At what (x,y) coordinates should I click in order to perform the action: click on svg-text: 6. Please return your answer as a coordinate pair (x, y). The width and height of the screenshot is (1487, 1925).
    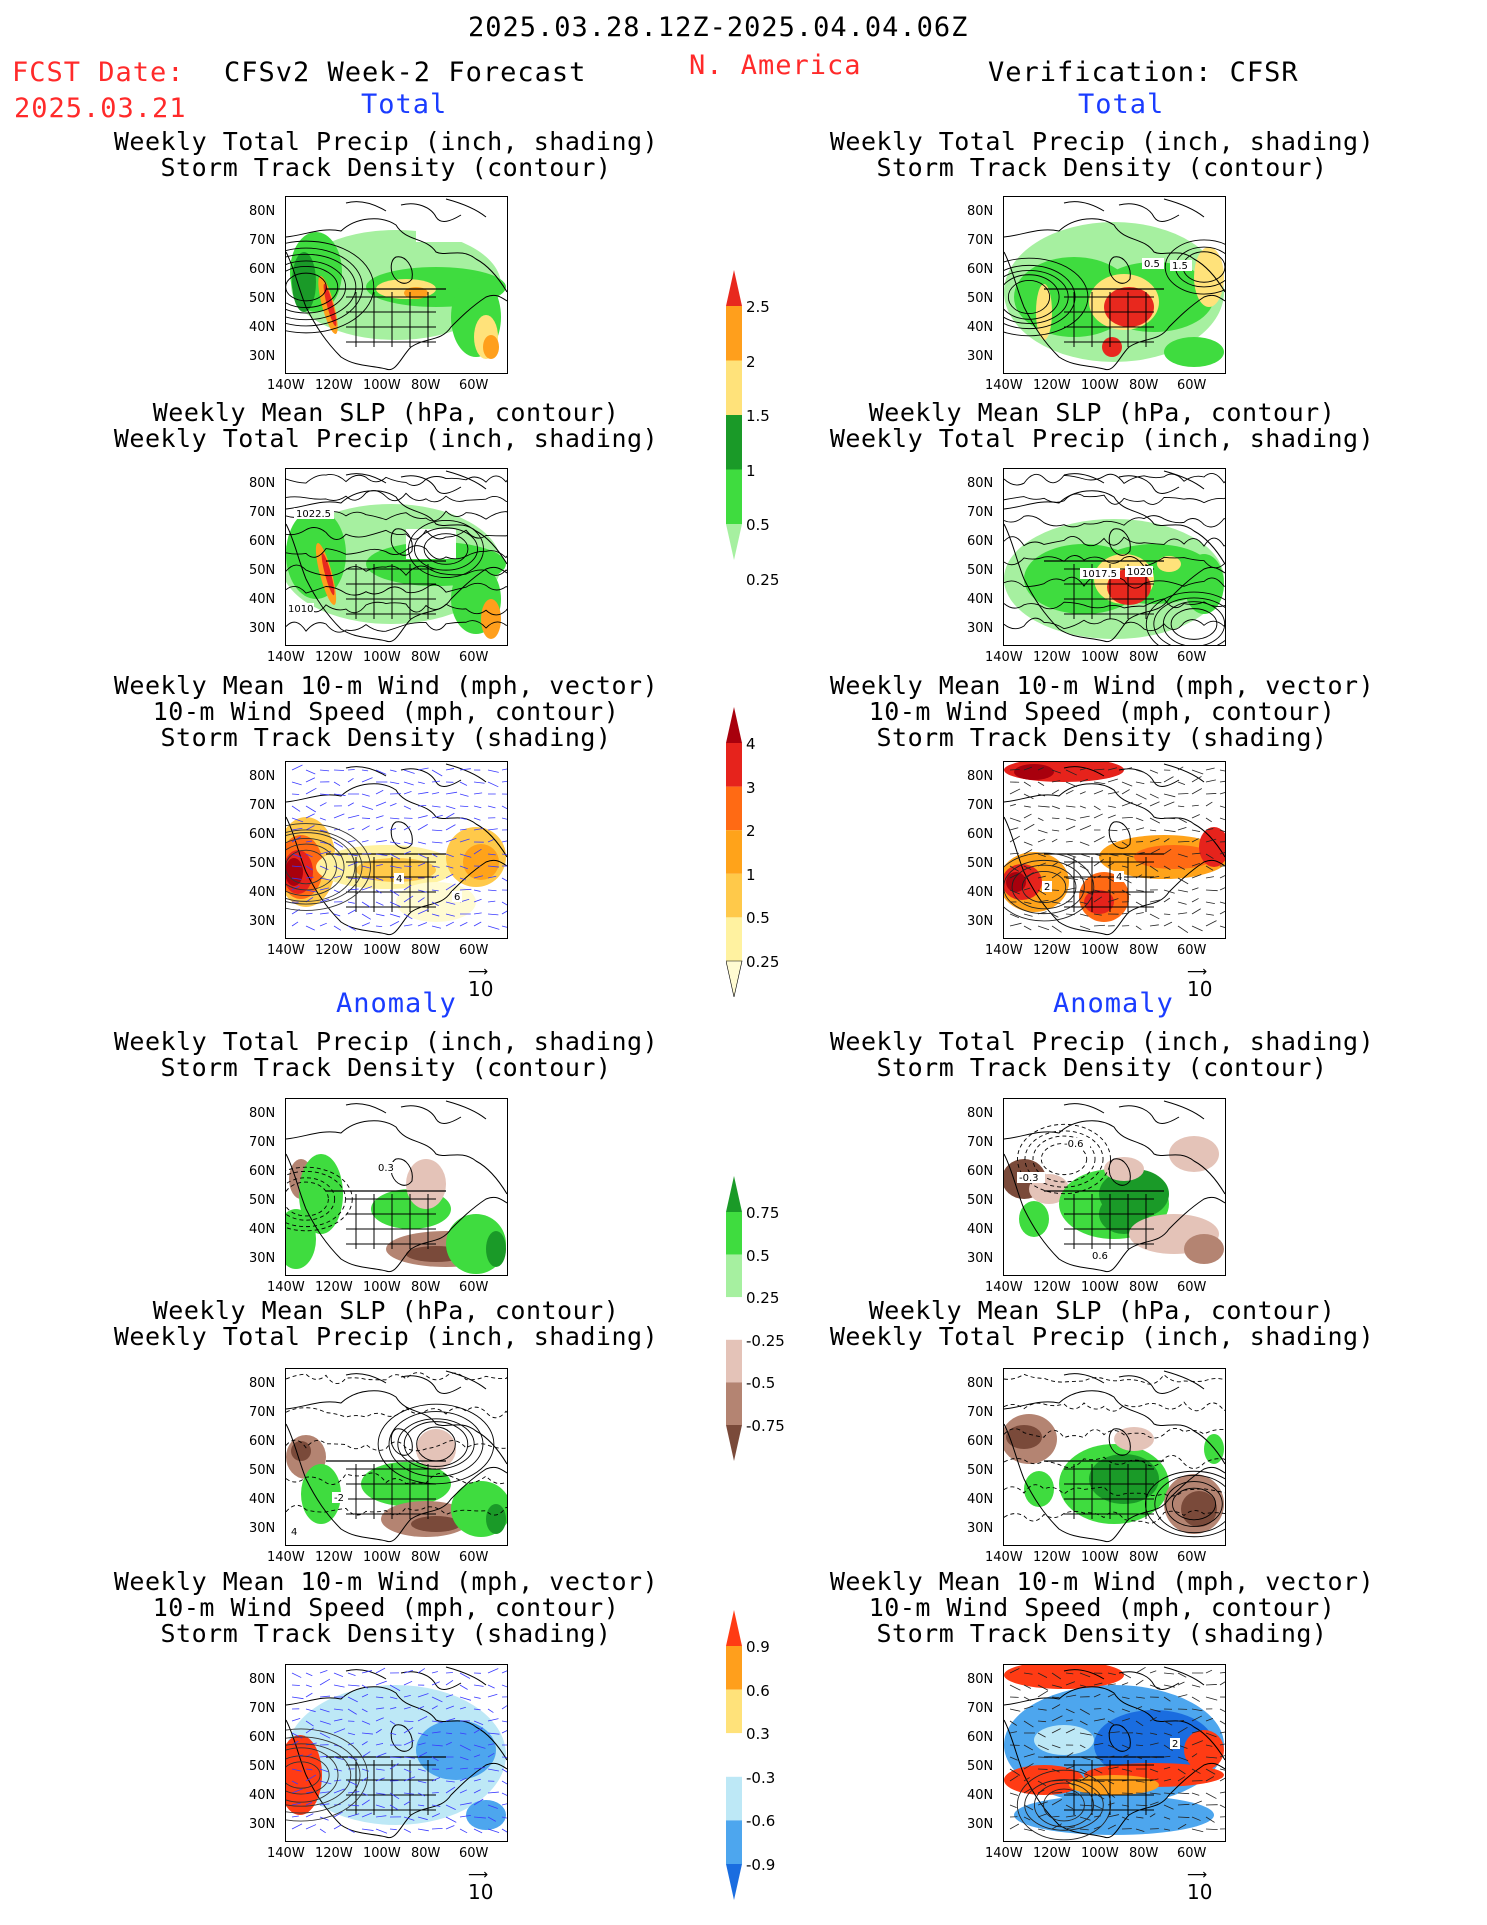
    Looking at the image, I should click on (457, 897).